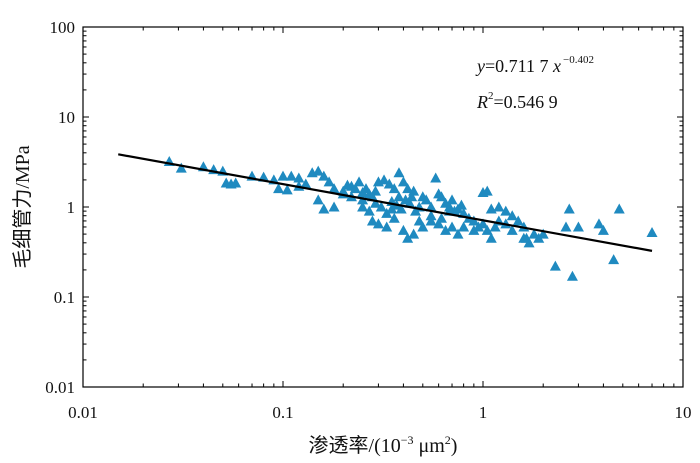  Describe the element at coordinates (683, 412) in the screenshot. I see `x-tick-label: 10` at that location.